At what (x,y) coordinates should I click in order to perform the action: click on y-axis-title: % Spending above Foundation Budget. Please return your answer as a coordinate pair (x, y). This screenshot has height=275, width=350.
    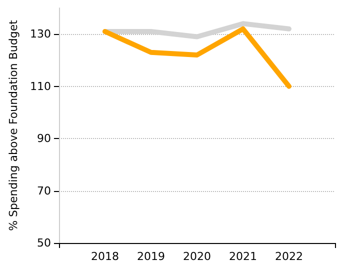
    Looking at the image, I should click on (13, 125).